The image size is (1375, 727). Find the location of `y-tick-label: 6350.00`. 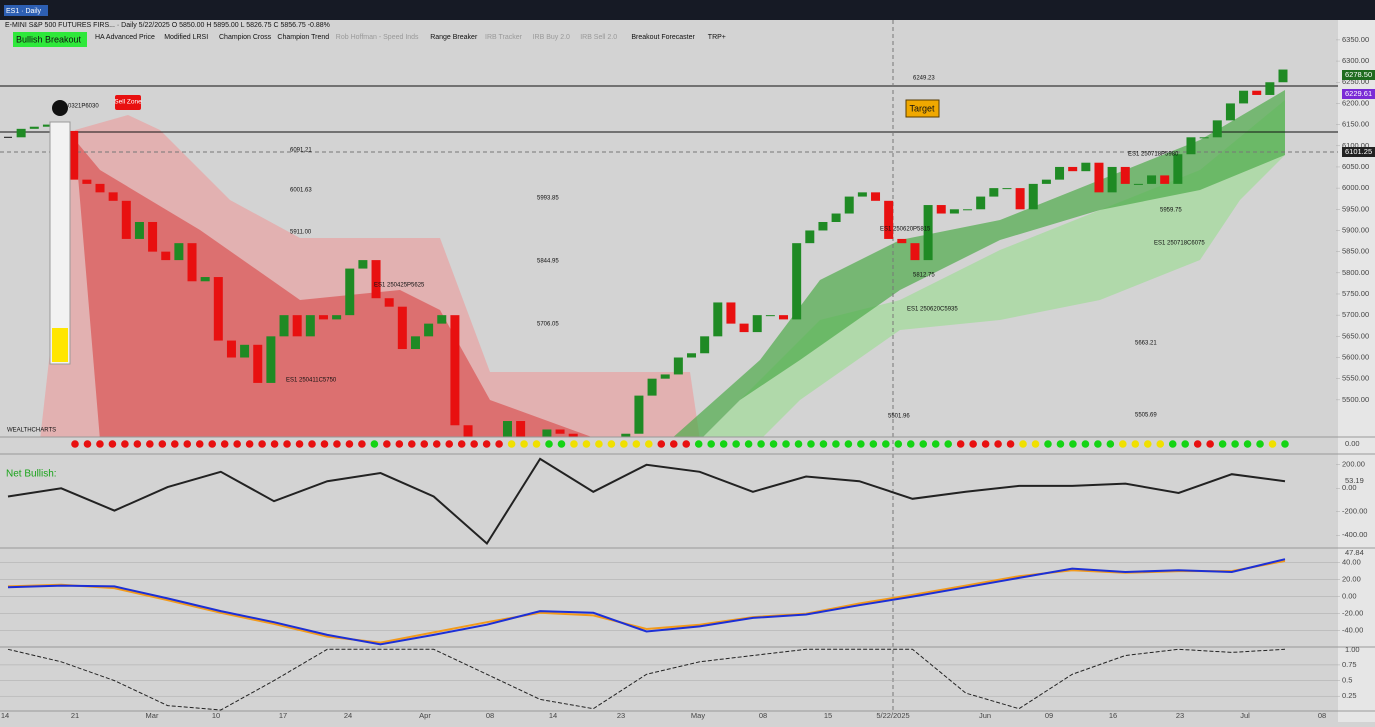

y-tick-label: 6350.00 is located at coordinates (1355, 39).